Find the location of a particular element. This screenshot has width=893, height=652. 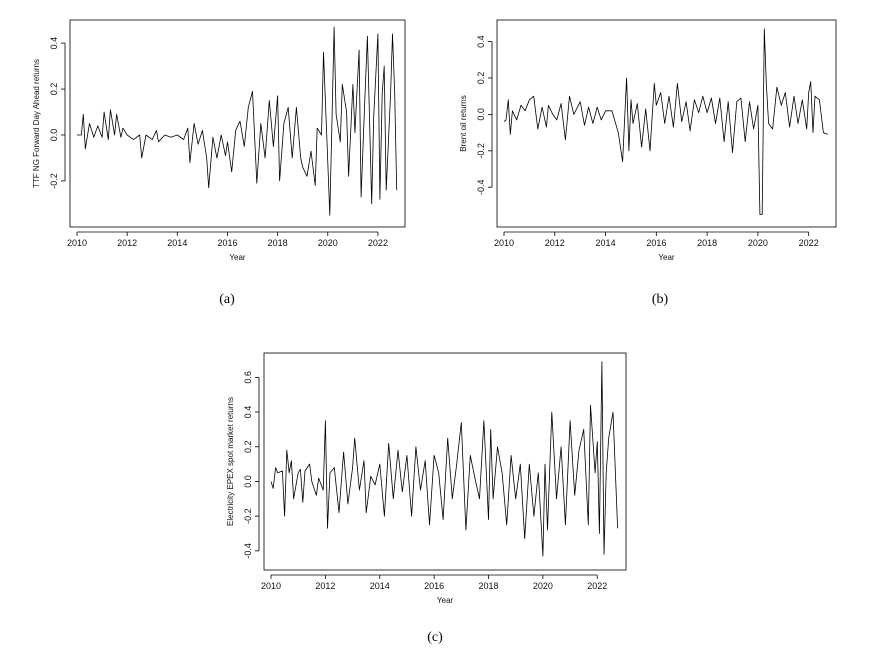

caption-c: (c) is located at coordinates (435, 637).